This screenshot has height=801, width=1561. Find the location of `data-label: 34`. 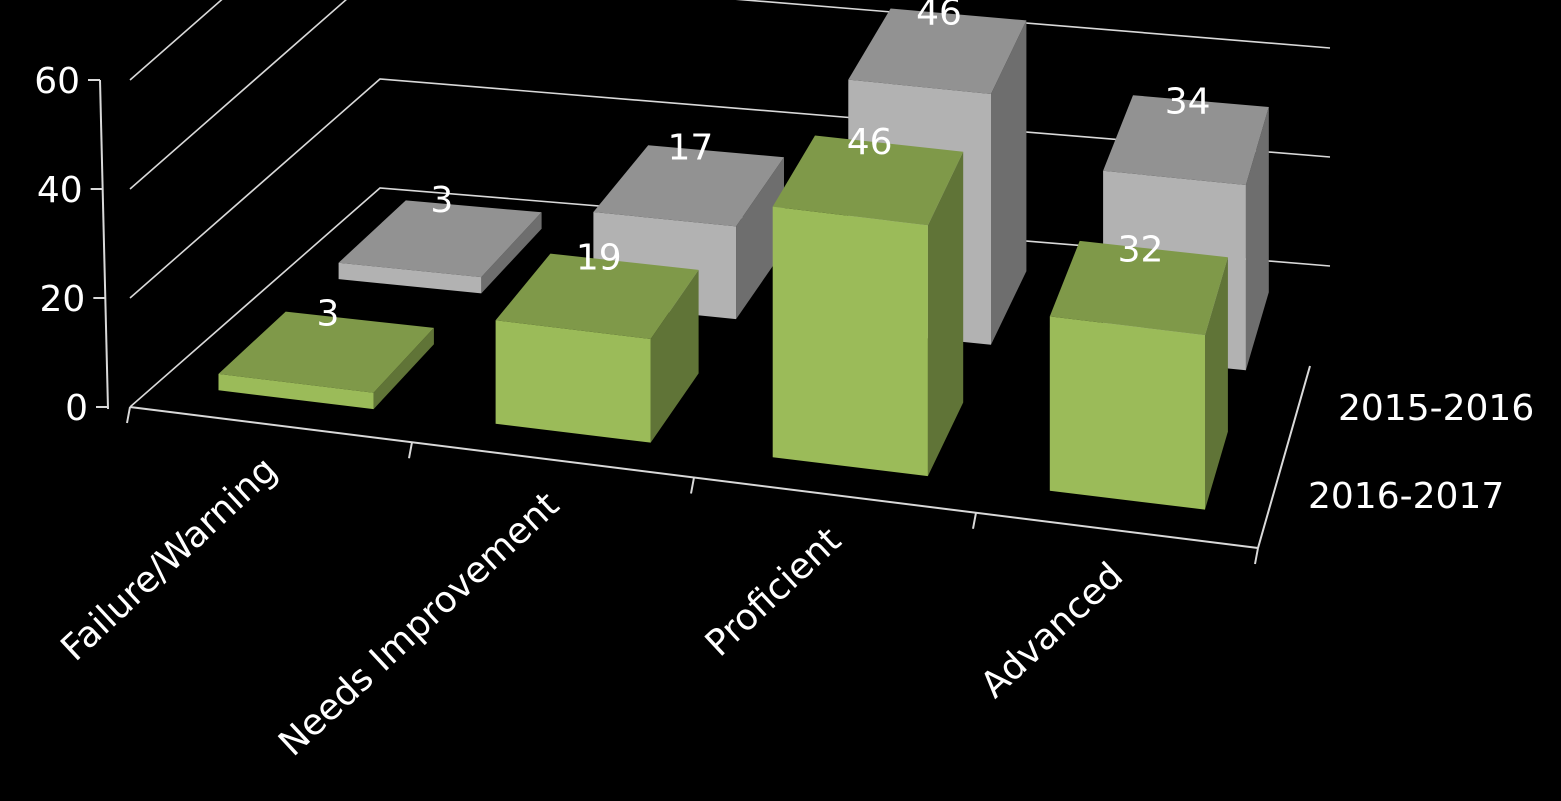

data-label: 34 is located at coordinates (1188, 101).